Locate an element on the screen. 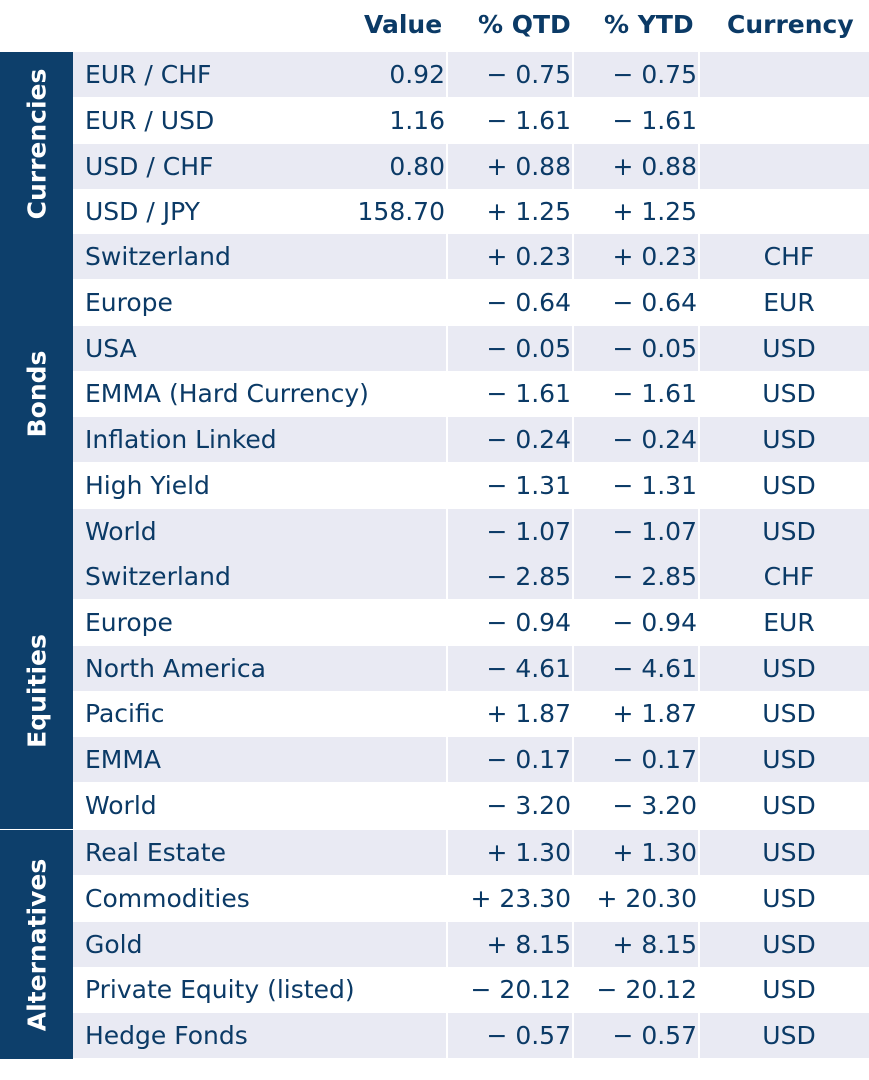 The height and width of the screenshot is (1080, 869). table-row: EMMA − 0.17 − 0.17 USD is located at coordinates (471, 760).